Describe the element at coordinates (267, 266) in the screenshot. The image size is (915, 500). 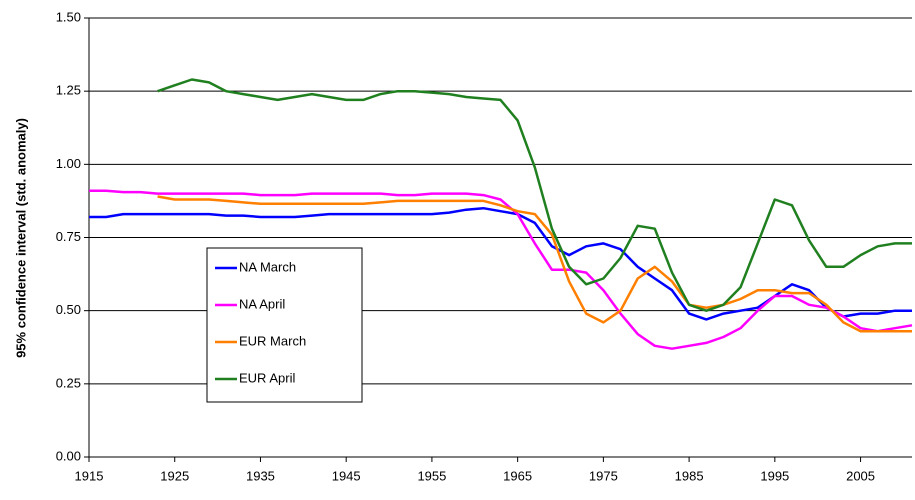
I see `legend-label: NA March` at that location.